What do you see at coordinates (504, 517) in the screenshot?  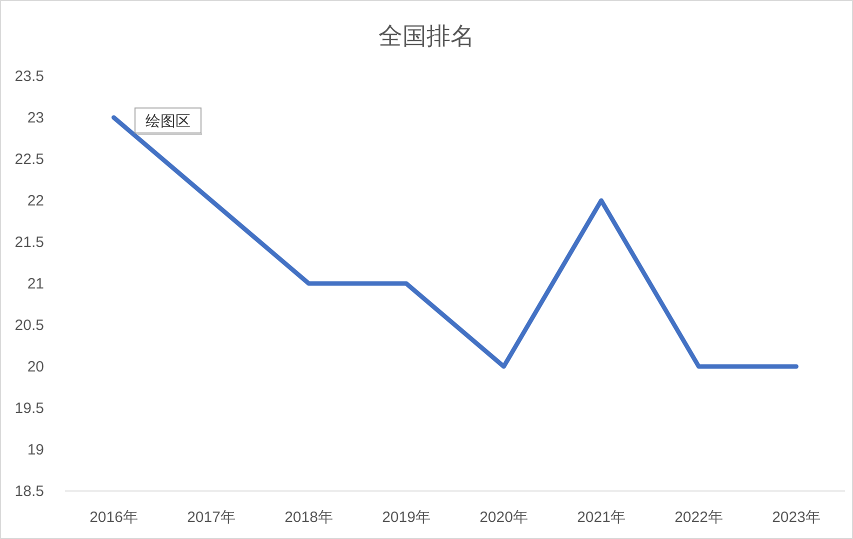 I see `x-tick-label: 2020年` at bounding box center [504, 517].